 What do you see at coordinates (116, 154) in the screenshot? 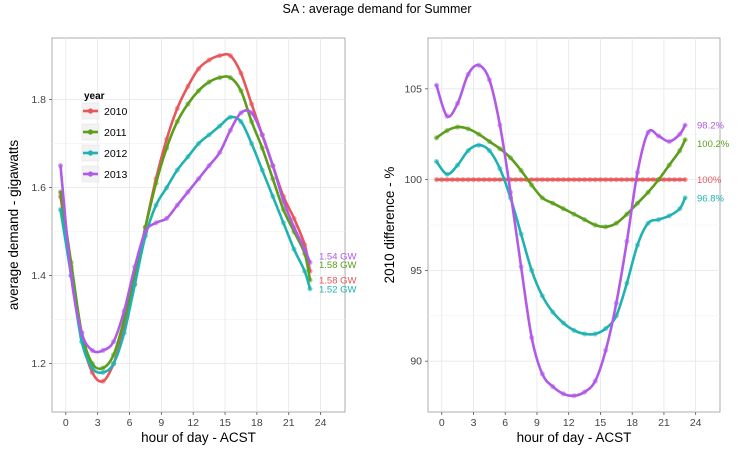
I see `legend-entry-2012: 2012` at bounding box center [116, 154].